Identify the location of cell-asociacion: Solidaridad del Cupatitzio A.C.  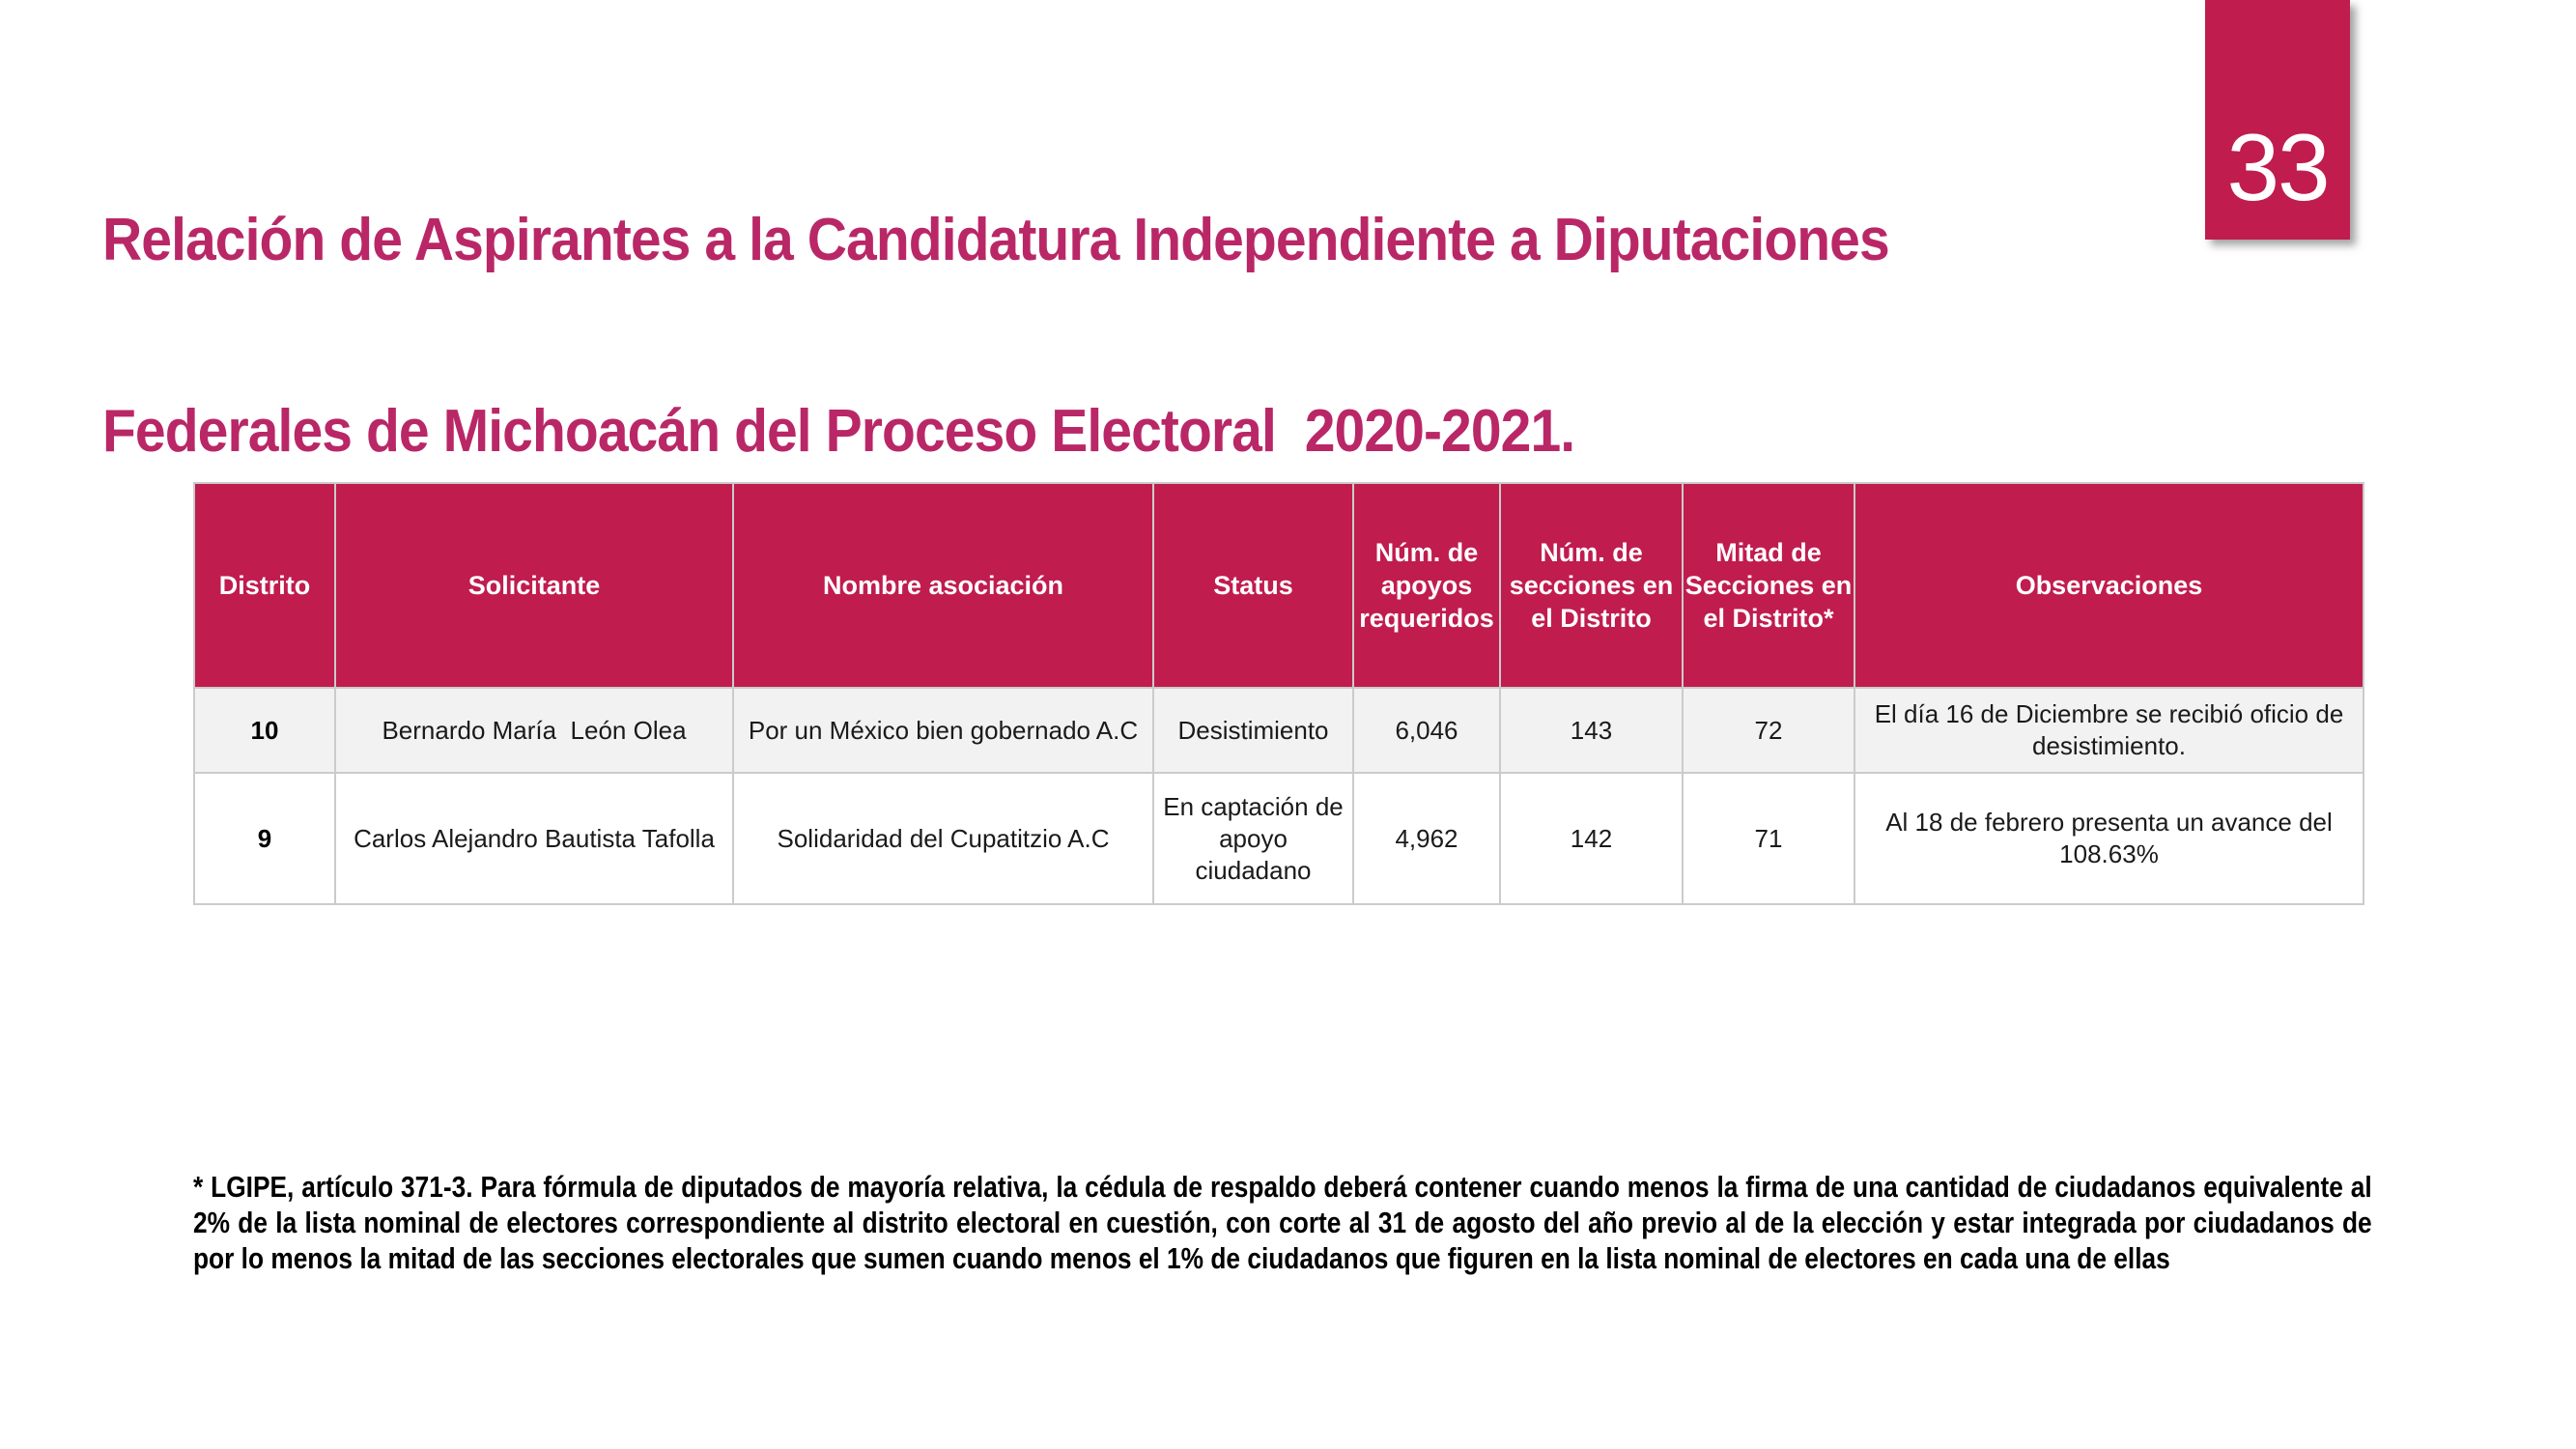
(943, 838).